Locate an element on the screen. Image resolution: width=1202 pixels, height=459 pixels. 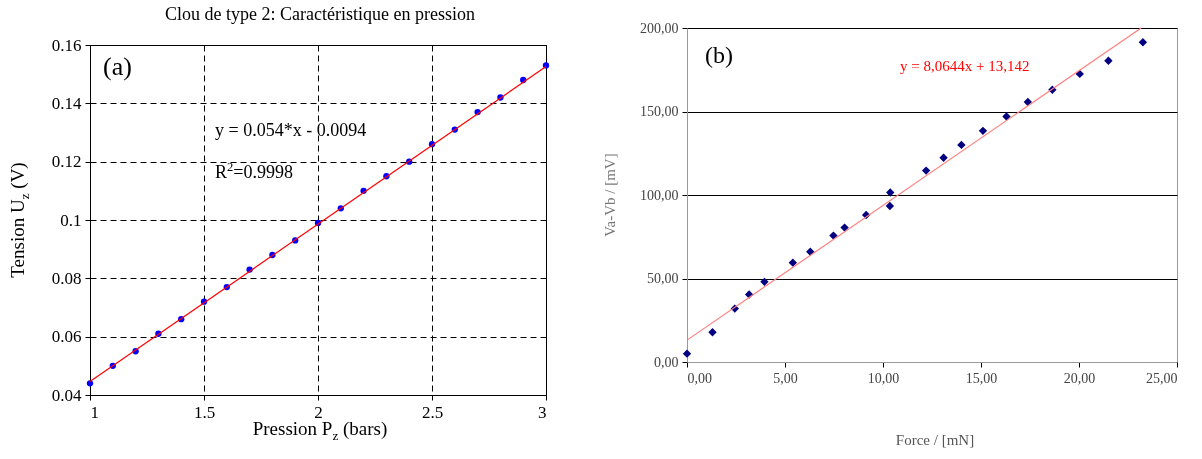
y-axis-title: Va-Vb / [mV] is located at coordinates (610, 195).